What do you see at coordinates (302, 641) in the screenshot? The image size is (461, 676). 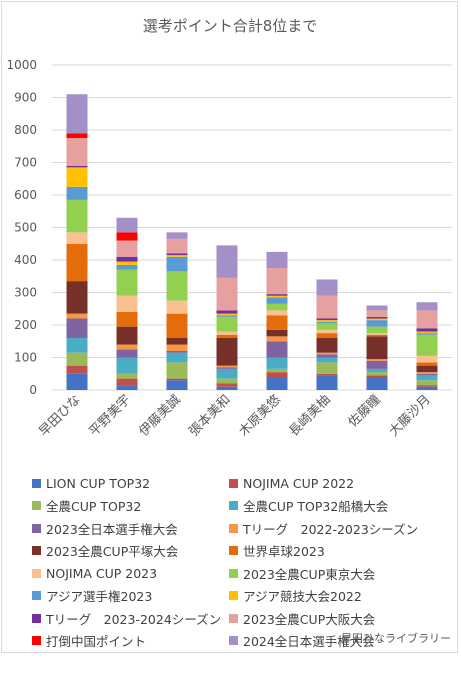 I see `legend-item: 2024全日本選手権大会` at bounding box center [302, 641].